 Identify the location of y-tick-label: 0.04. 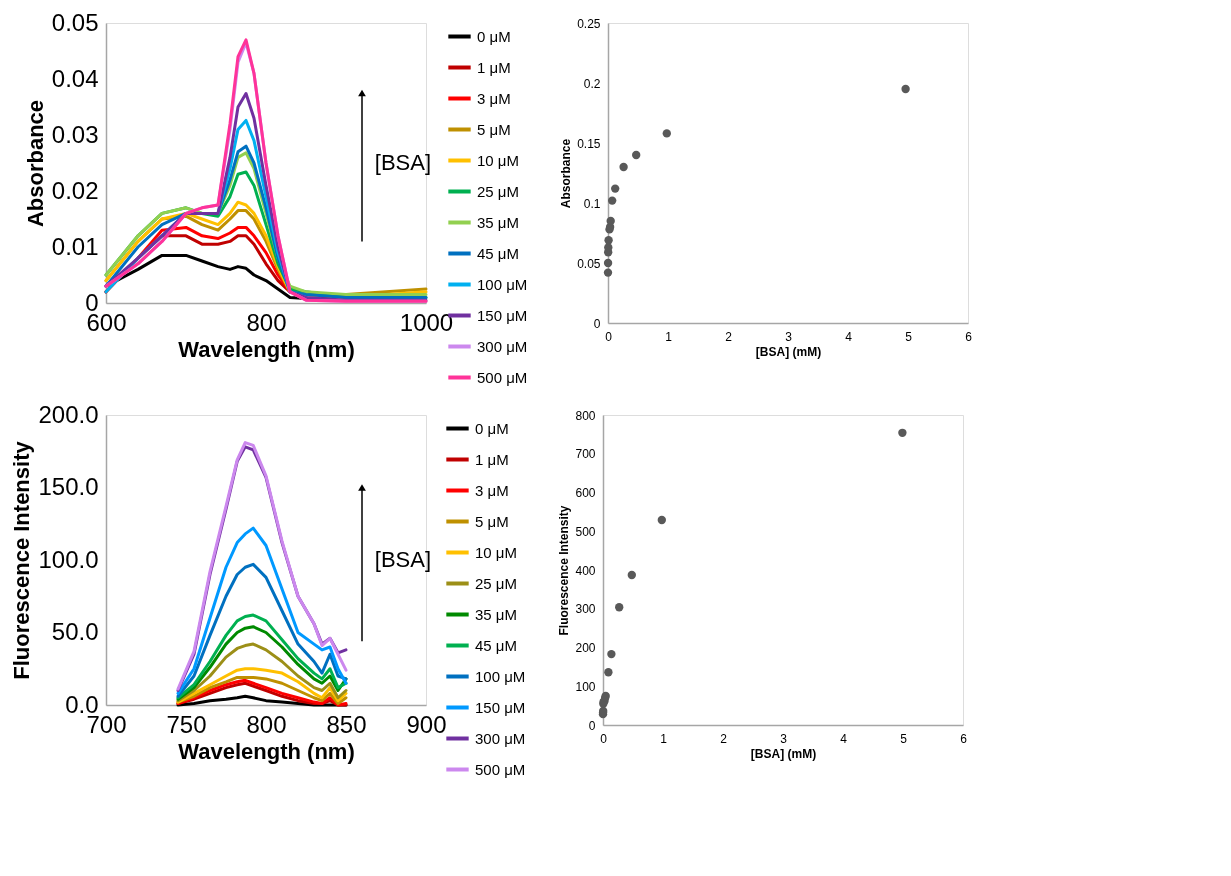
(75, 78).